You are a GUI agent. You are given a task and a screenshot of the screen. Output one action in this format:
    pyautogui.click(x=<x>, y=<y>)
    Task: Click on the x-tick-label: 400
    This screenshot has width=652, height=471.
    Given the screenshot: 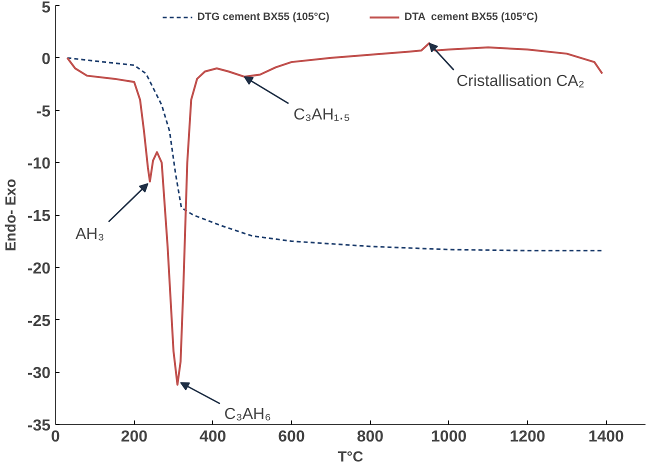 What is the action you would take?
    pyautogui.click(x=212, y=437)
    